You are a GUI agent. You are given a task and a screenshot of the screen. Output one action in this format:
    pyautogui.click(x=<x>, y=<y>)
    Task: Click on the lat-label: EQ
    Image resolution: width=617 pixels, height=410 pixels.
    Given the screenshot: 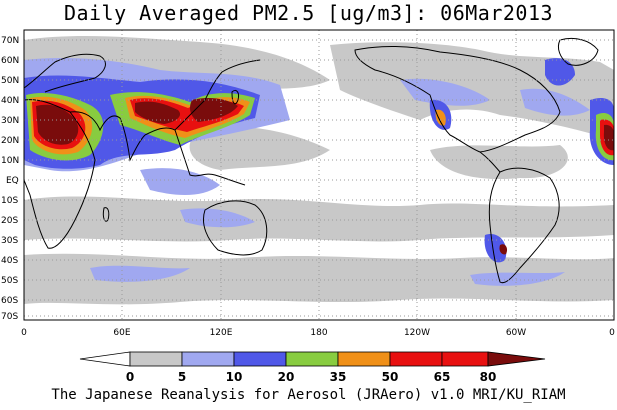 What is the action you would take?
    pyautogui.click(x=12, y=181)
    